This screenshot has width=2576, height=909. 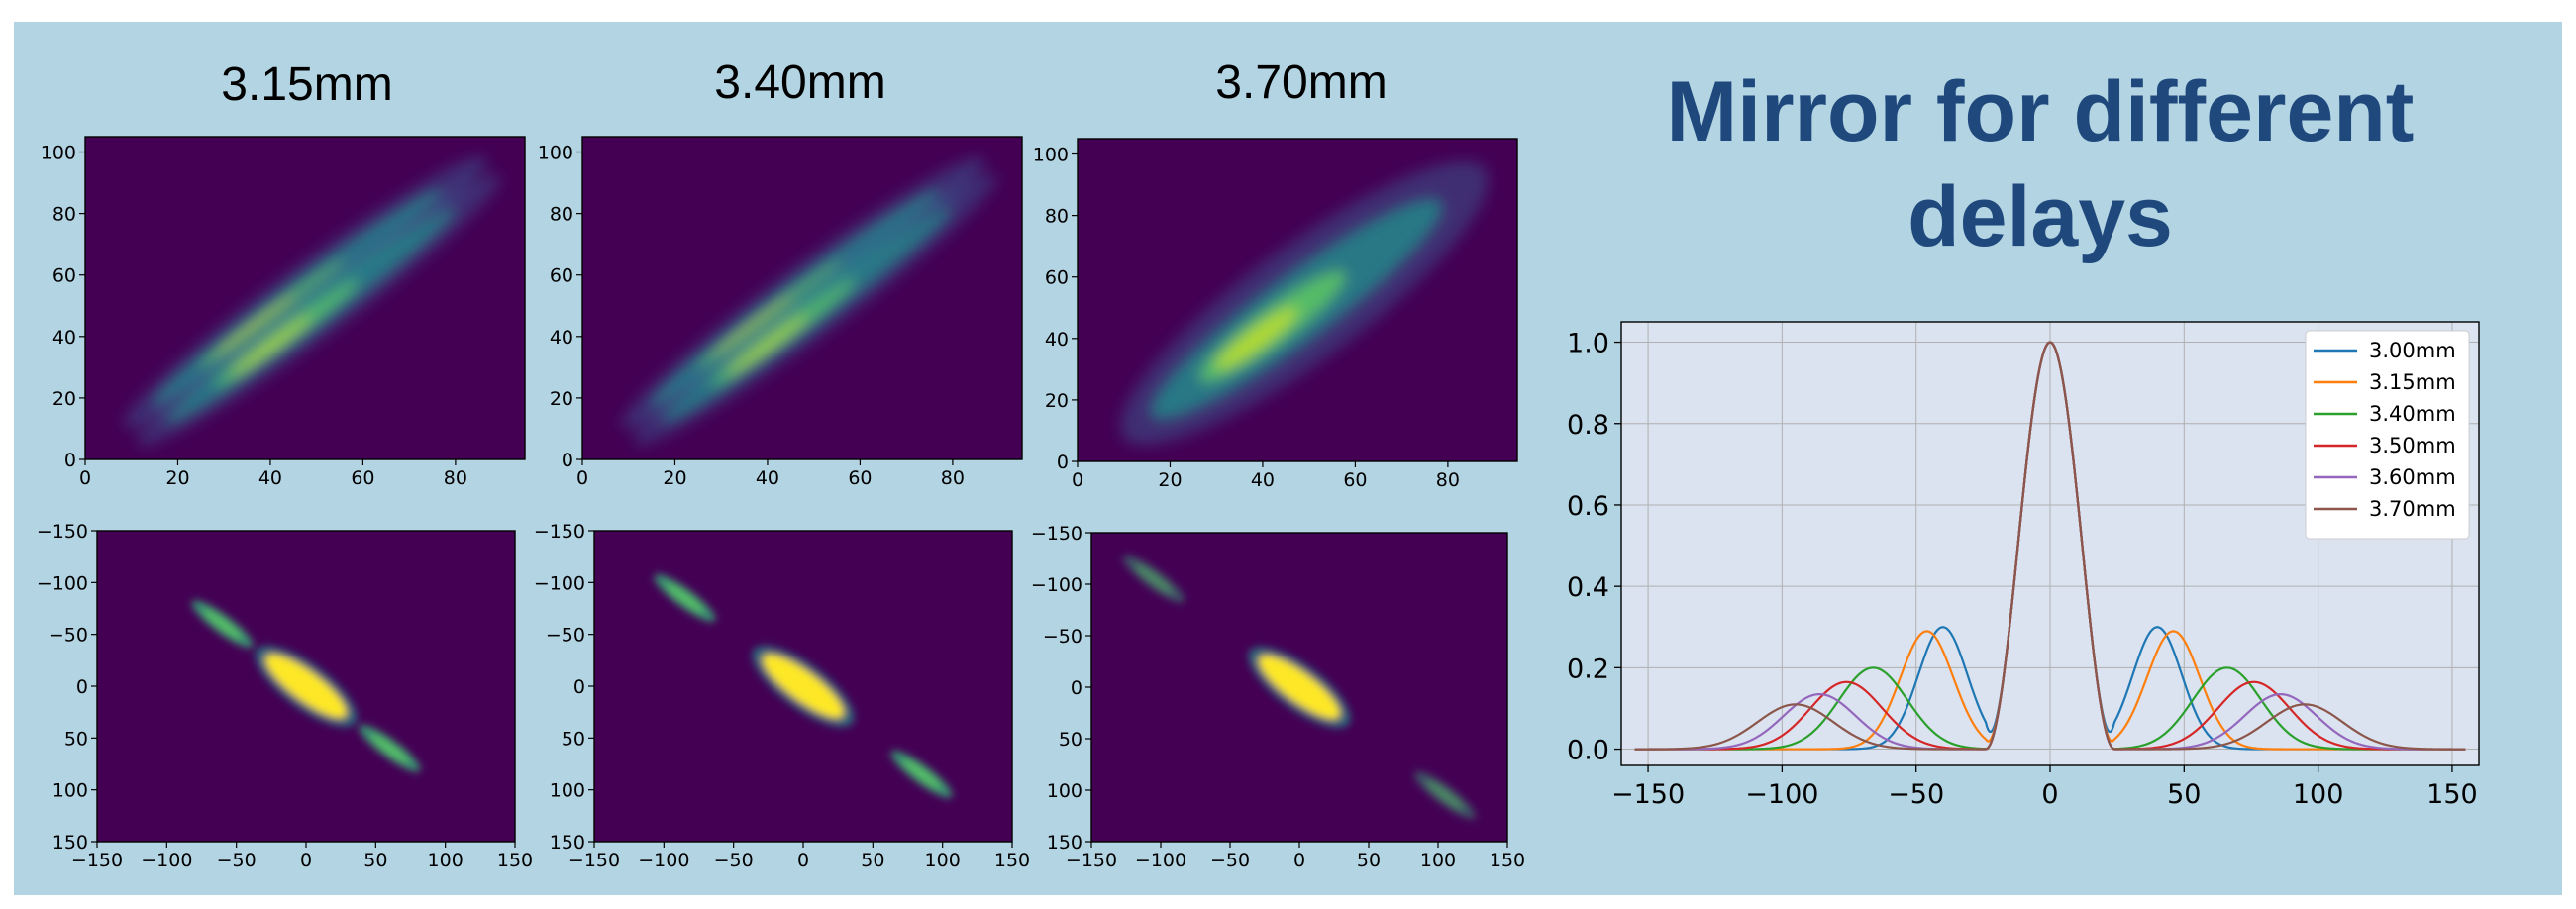 What do you see at coordinates (2412, 382) in the screenshot?
I see `legend-label: 3.15mm` at bounding box center [2412, 382].